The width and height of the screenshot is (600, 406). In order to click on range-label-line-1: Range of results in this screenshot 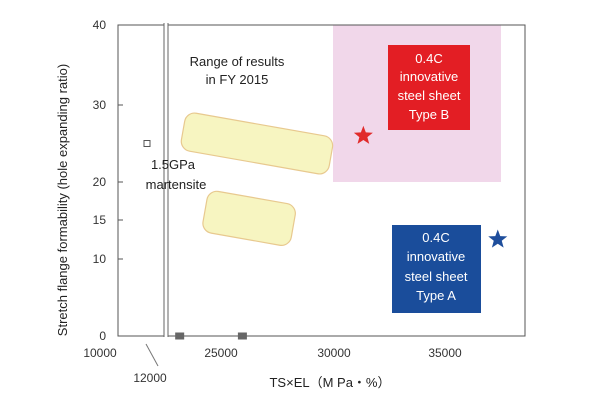, I will do `click(237, 61)`.